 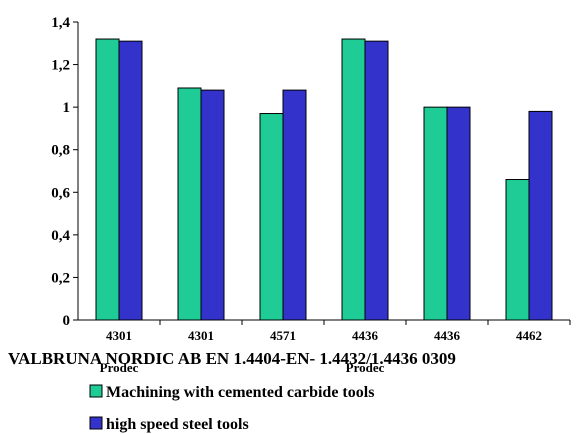 I want to click on y-tick-label: 1,2, so click(x=60, y=66).